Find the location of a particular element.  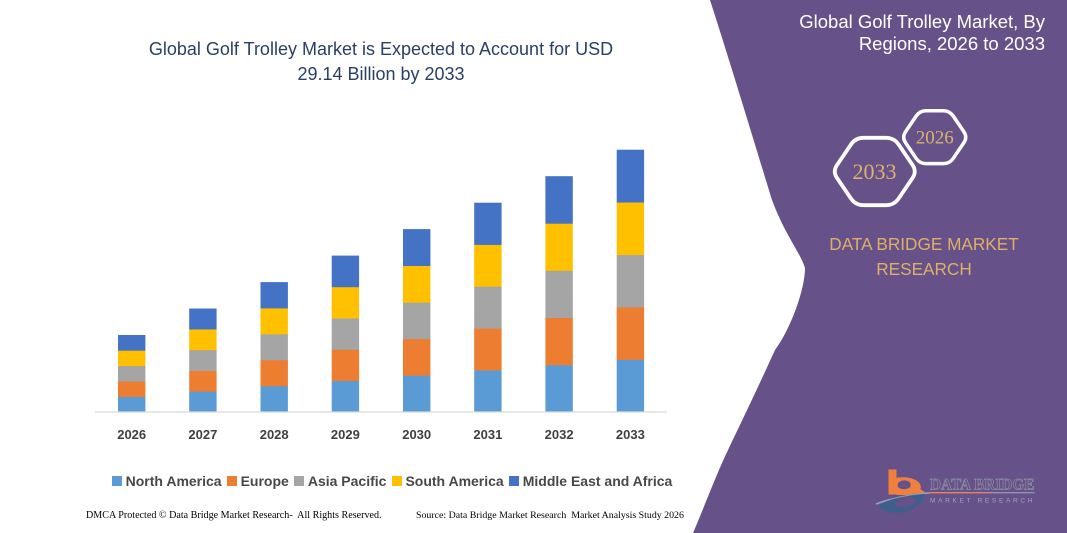

svg-text: 2033 is located at coordinates (875, 171).